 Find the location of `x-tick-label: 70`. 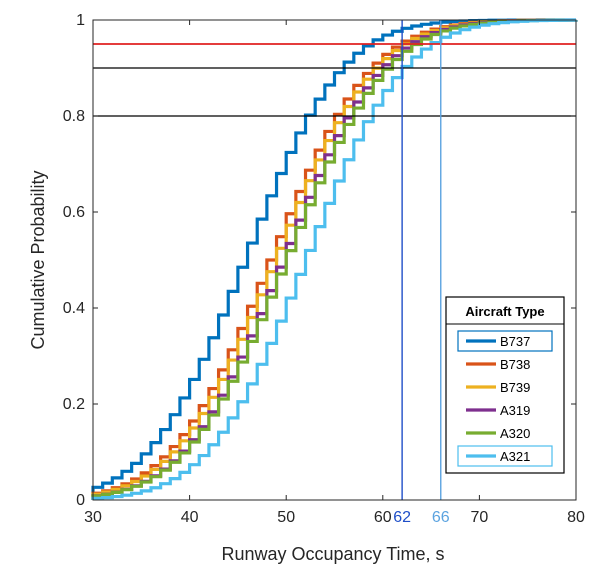

x-tick-label: 70 is located at coordinates (480, 517).